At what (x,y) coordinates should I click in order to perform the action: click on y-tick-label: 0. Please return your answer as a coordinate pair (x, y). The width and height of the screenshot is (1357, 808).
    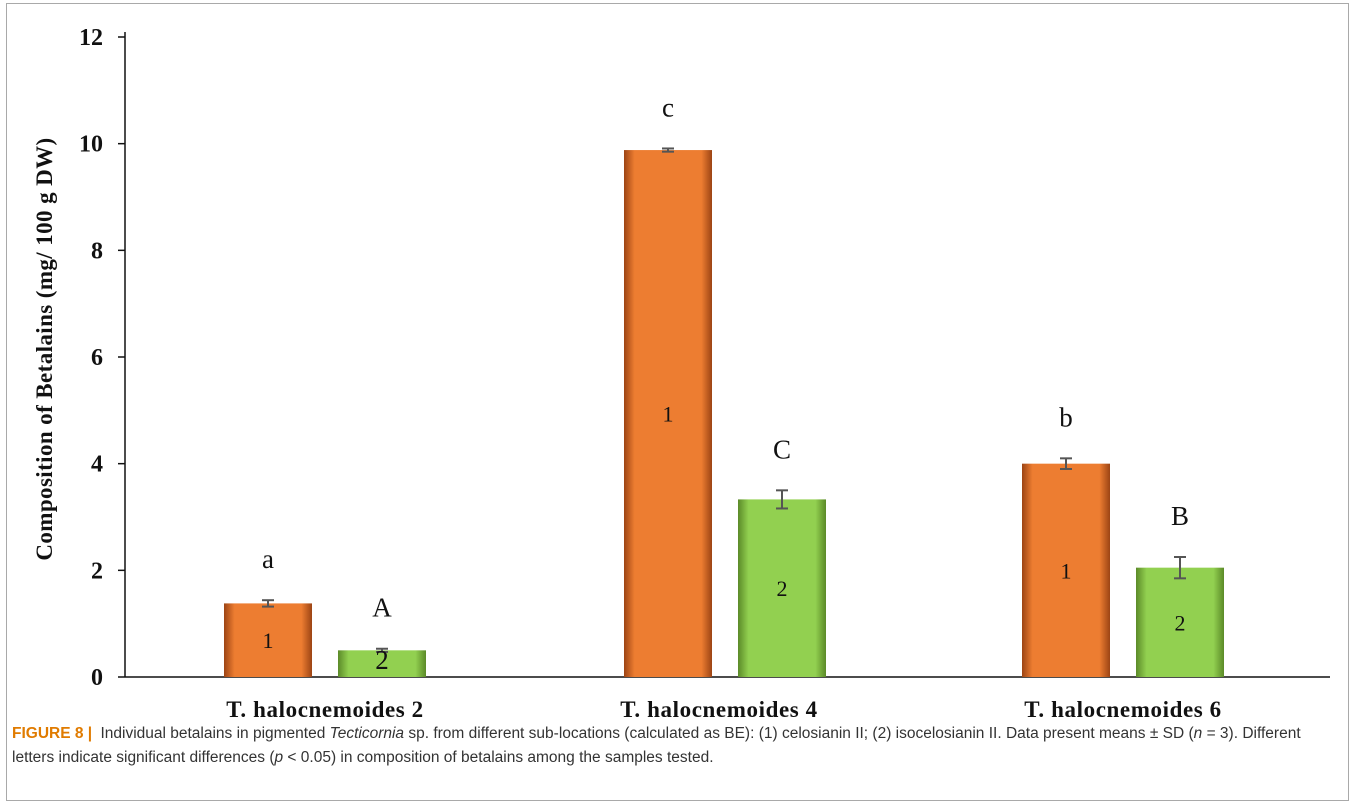
    Looking at the image, I should click on (97, 678).